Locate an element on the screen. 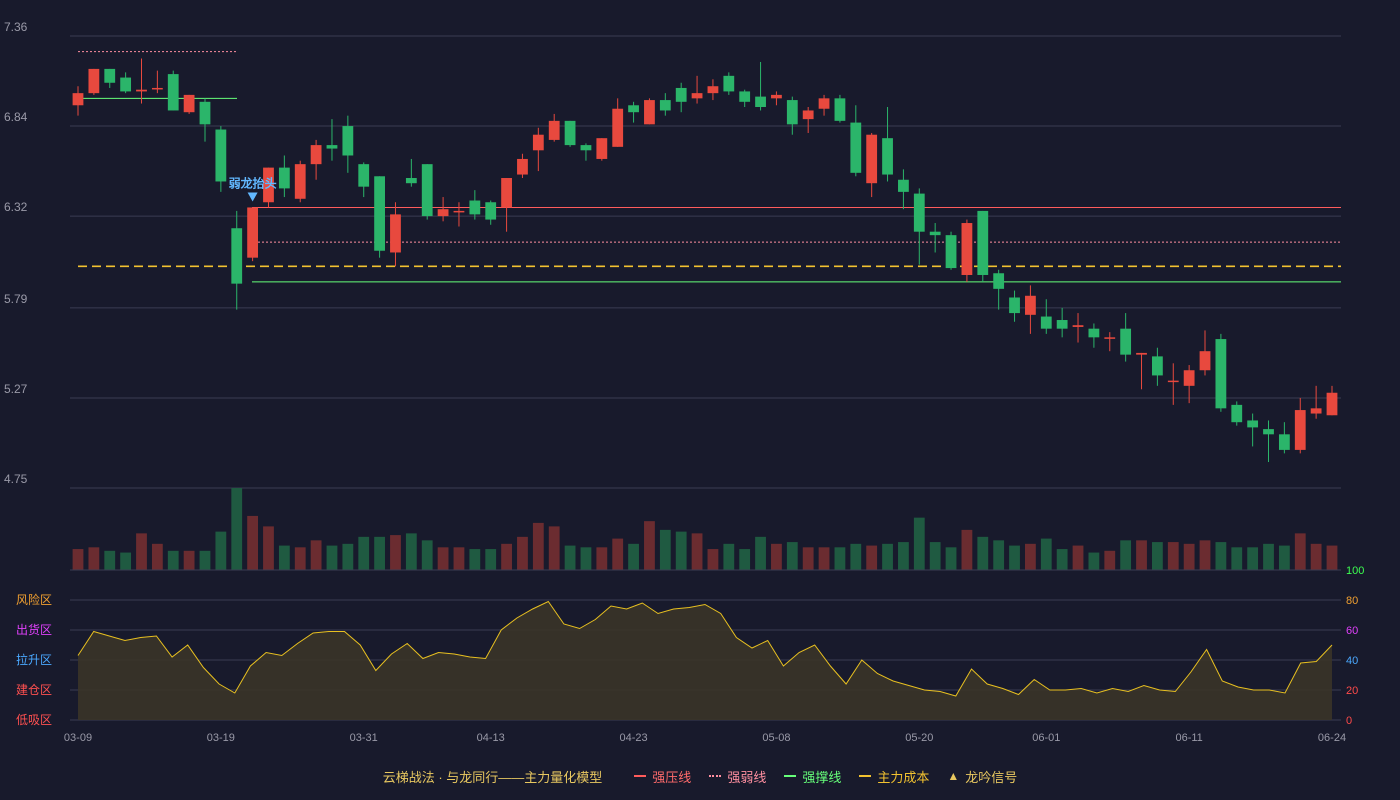 The image size is (1400, 800). oscillator-tick-label: 100 is located at coordinates (1355, 571).